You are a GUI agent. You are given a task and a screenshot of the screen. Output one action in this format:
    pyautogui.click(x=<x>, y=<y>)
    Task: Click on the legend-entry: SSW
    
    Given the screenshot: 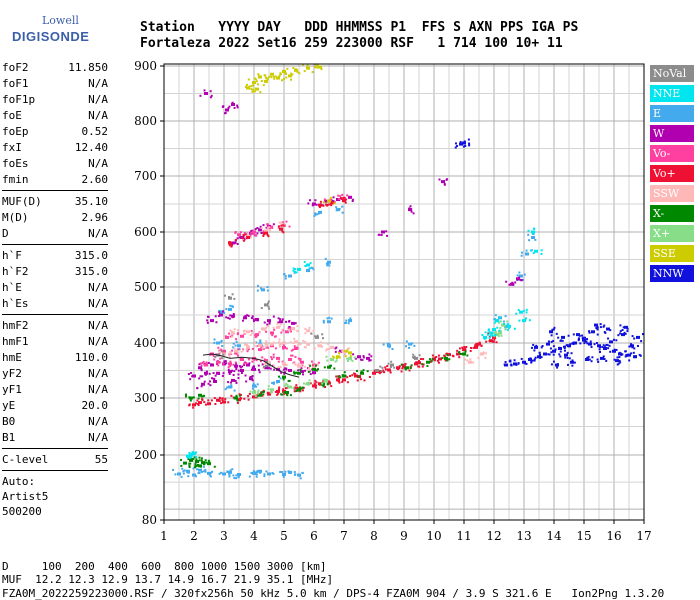 What is the action you would take?
    pyautogui.click(x=672, y=193)
    